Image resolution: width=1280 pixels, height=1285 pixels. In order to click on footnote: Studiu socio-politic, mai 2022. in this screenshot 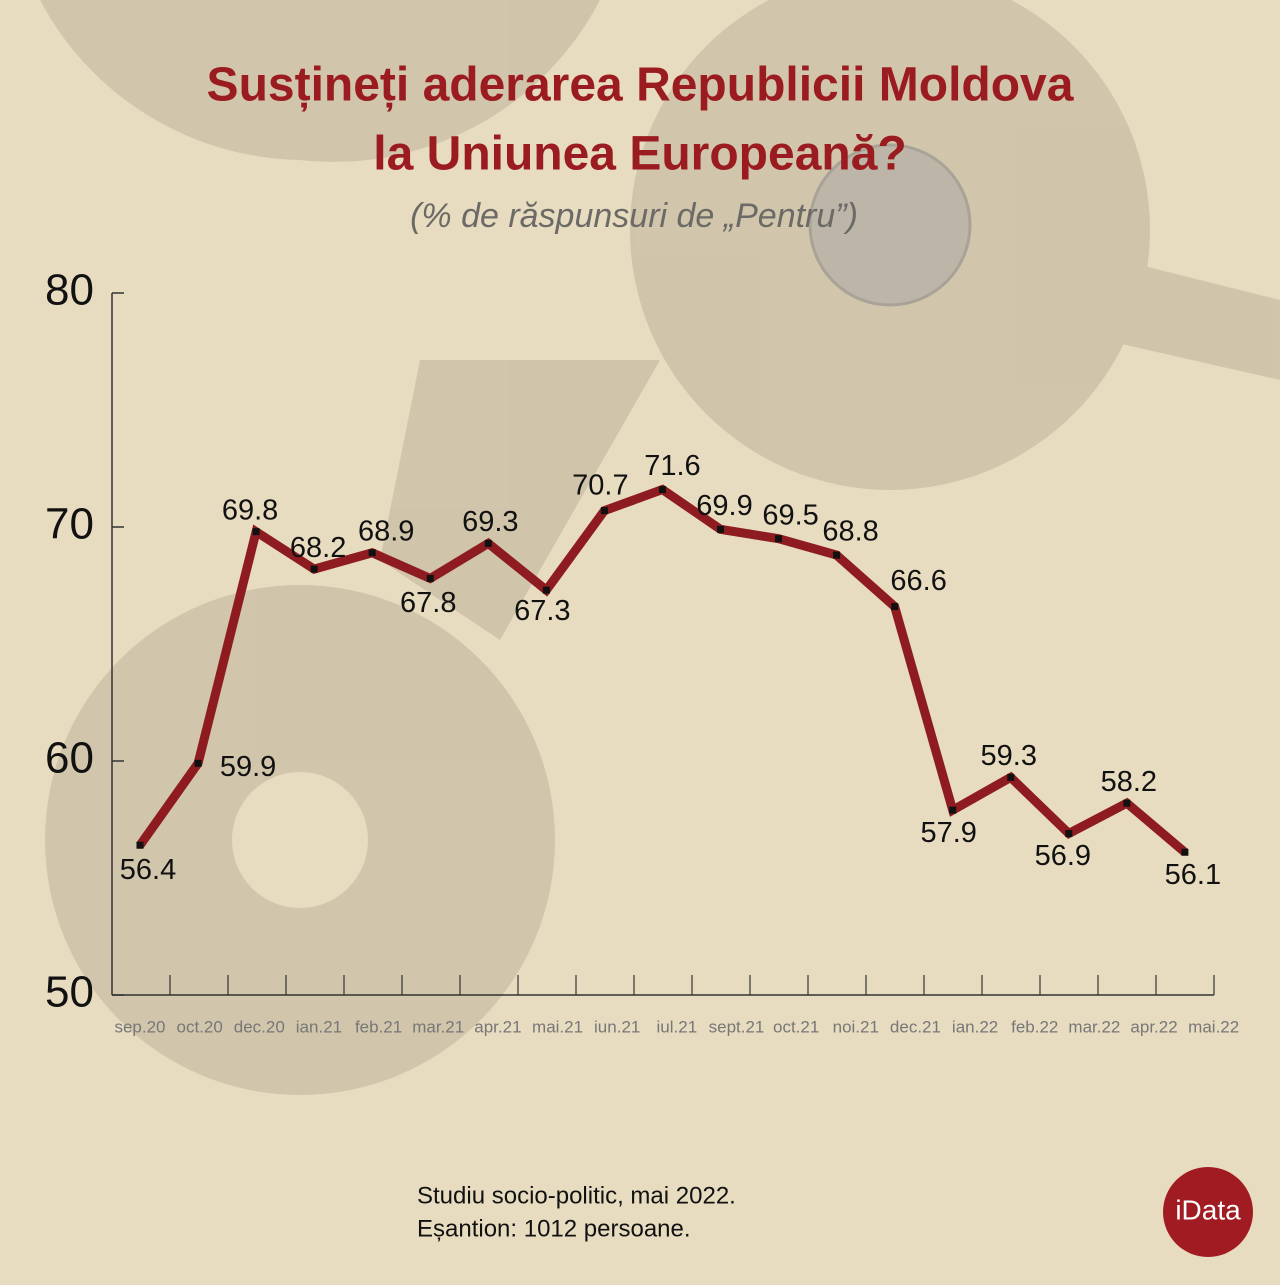, I will do `click(576, 1195)`.